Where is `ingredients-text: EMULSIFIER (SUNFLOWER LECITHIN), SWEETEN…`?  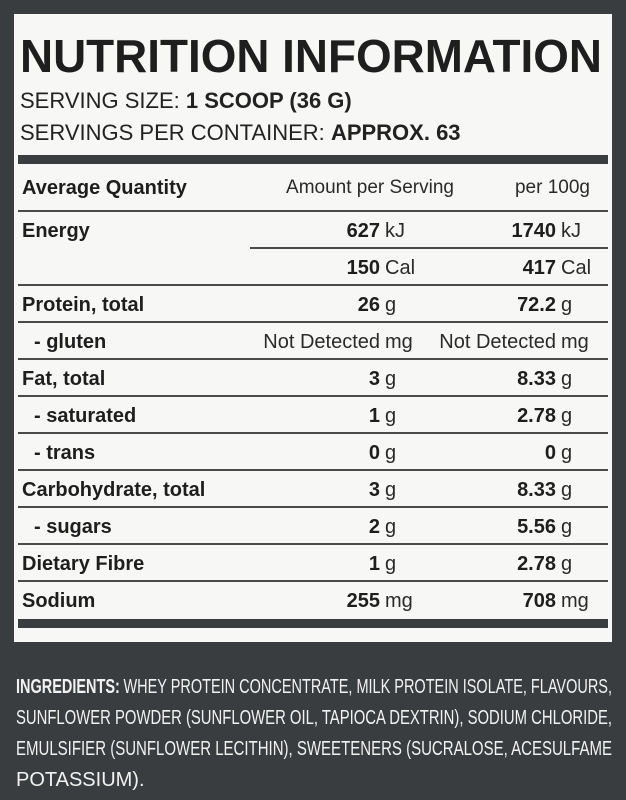 ingredients-text: EMULSIFIER (SUNFLOWER LECITHIN), SWEETEN… is located at coordinates (314, 749).